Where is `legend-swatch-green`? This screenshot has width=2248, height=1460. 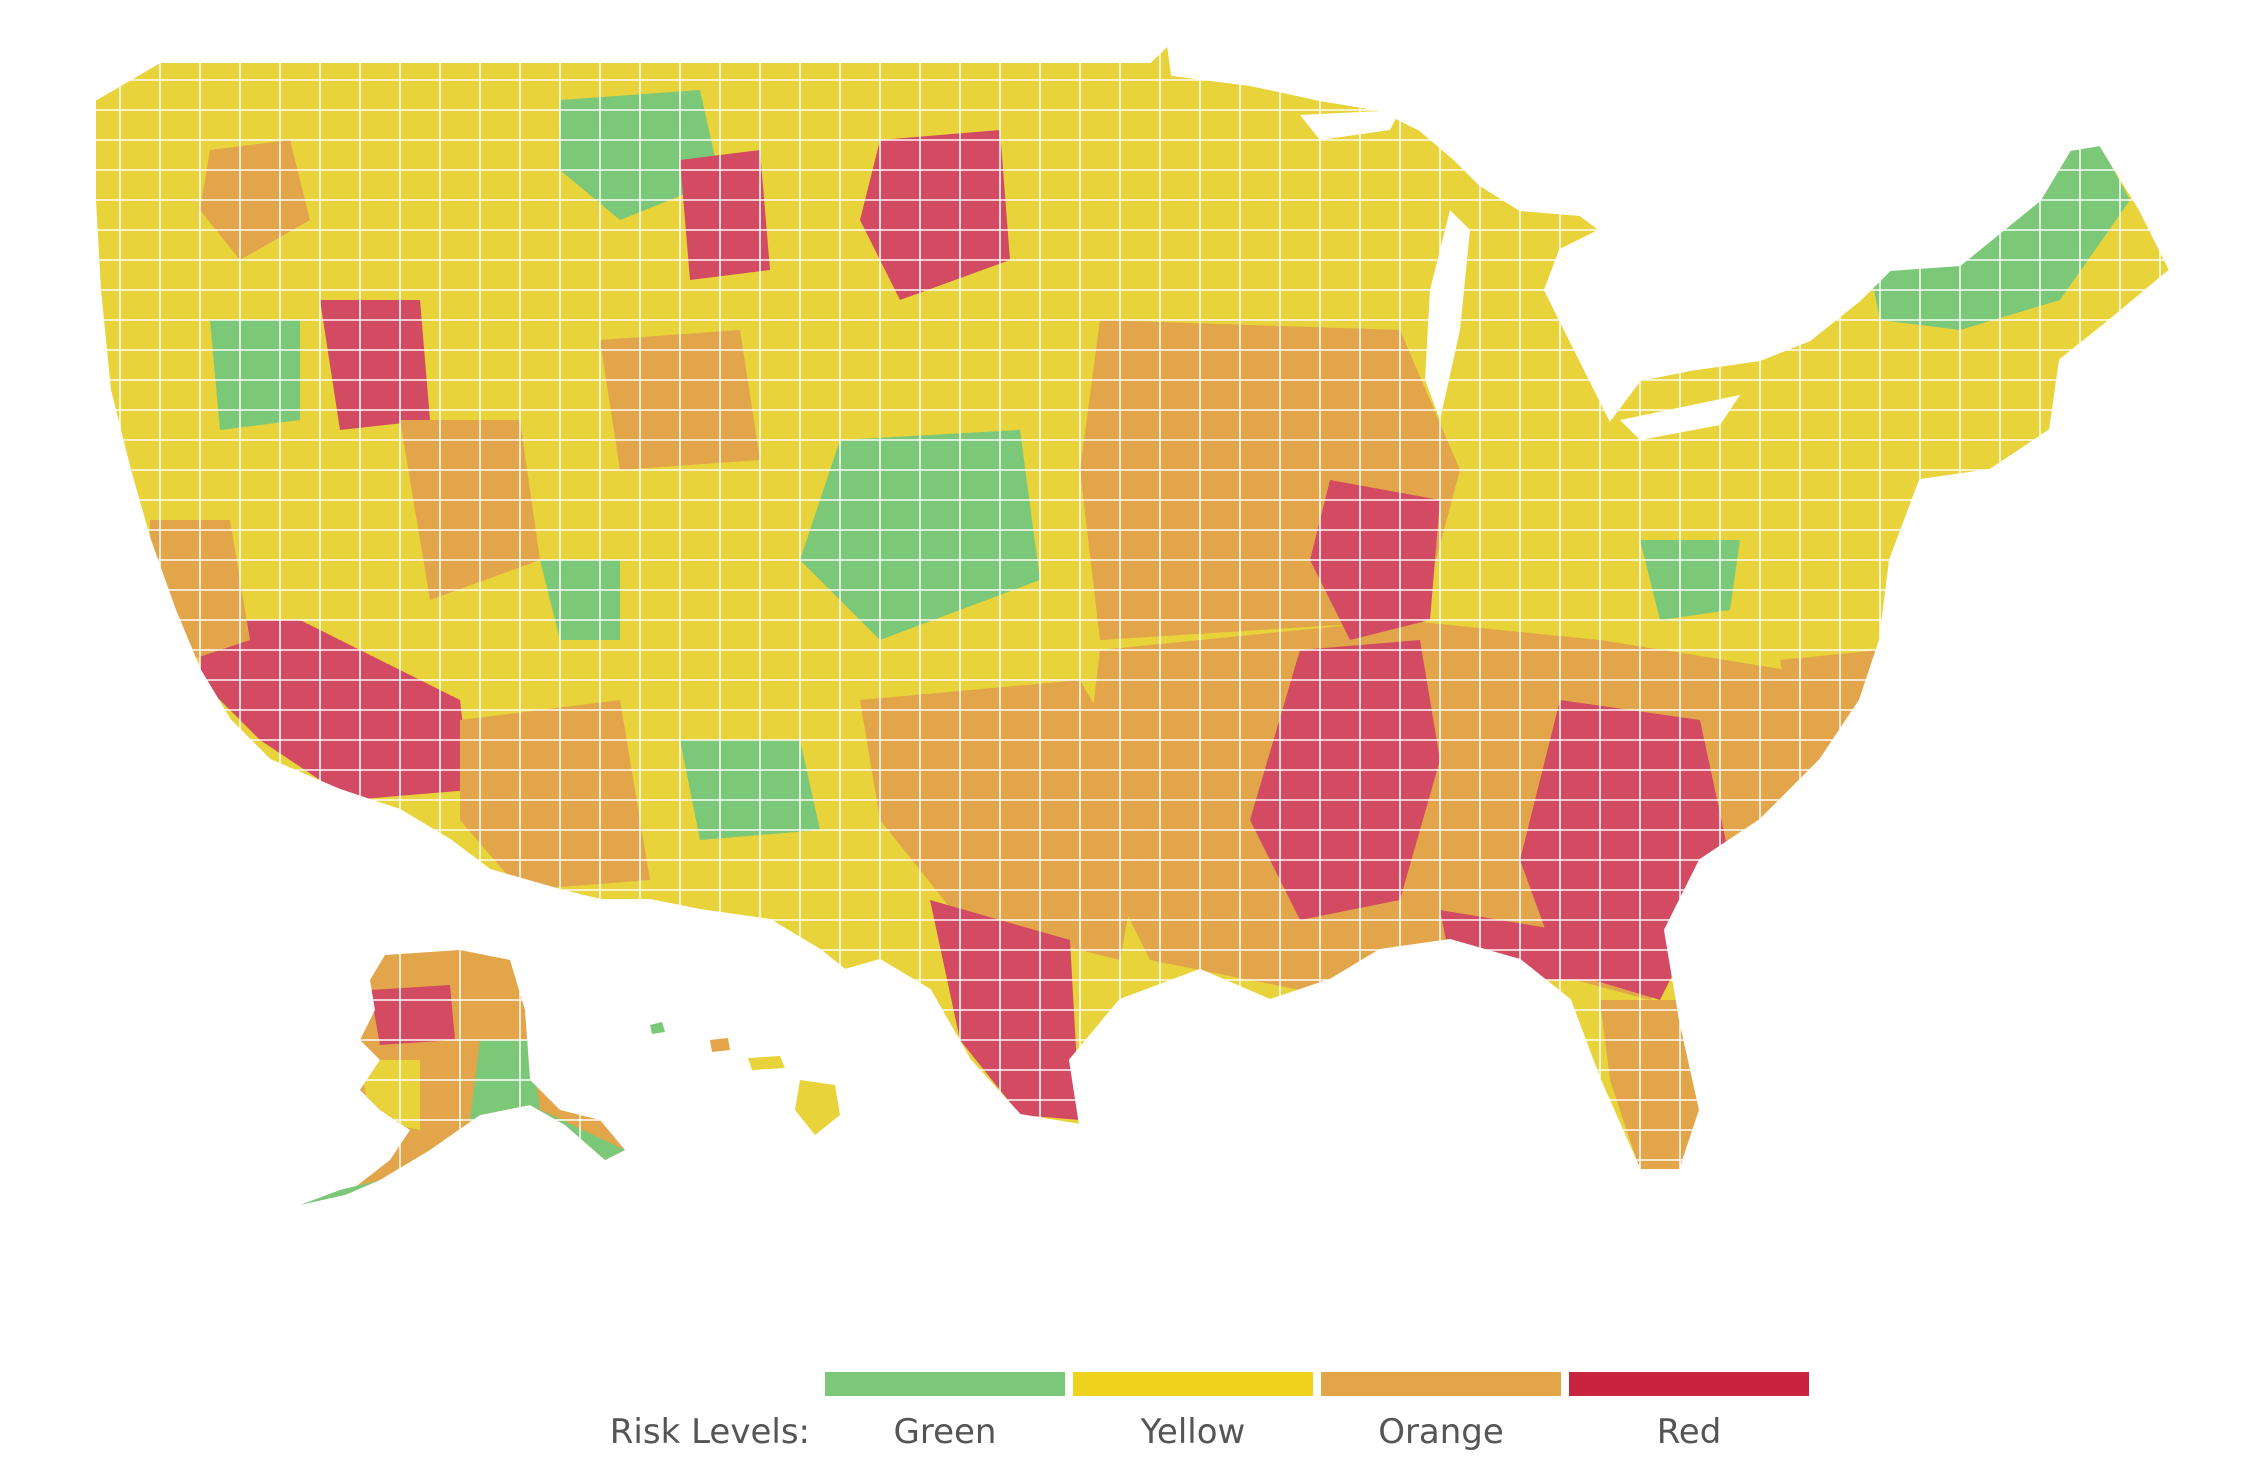
legend-swatch-green is located at coordinates (945, 1384).